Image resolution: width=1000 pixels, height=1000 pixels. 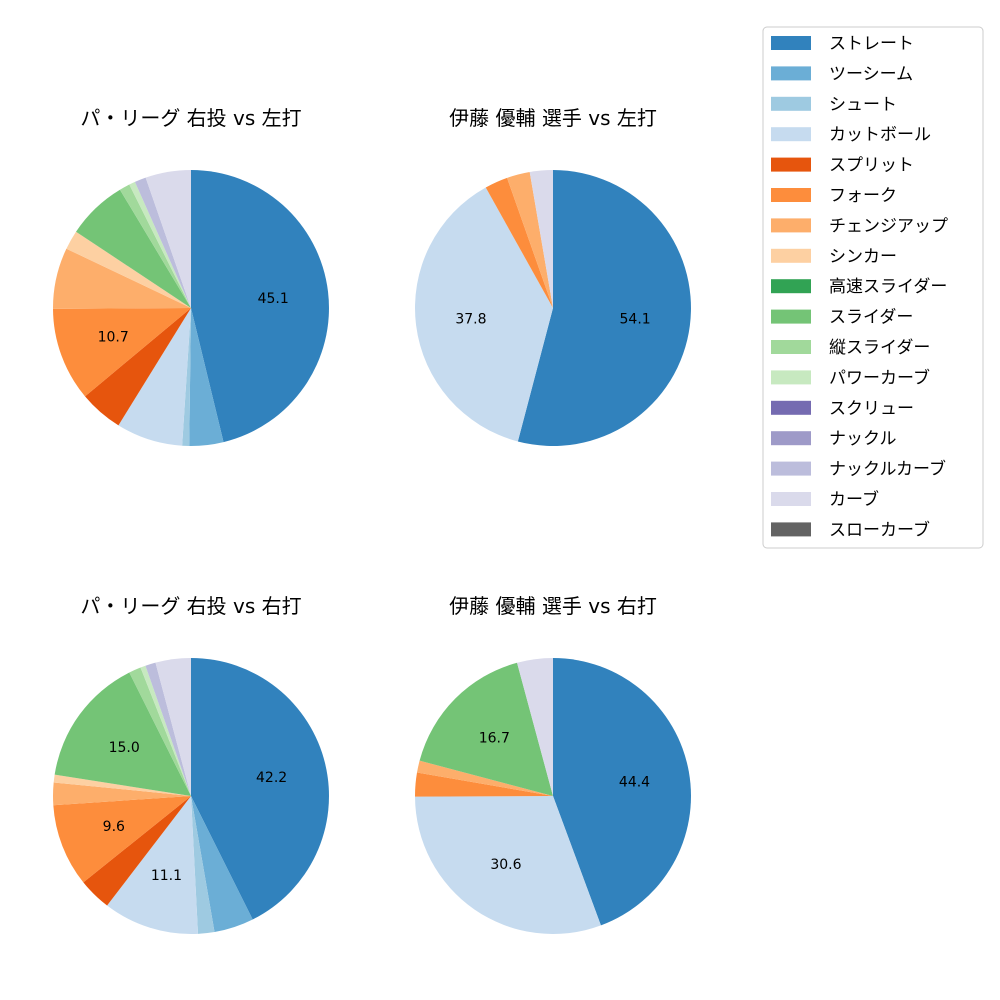 I want to click on legend-item: 縦スライダー, so click(x=850, y=348).